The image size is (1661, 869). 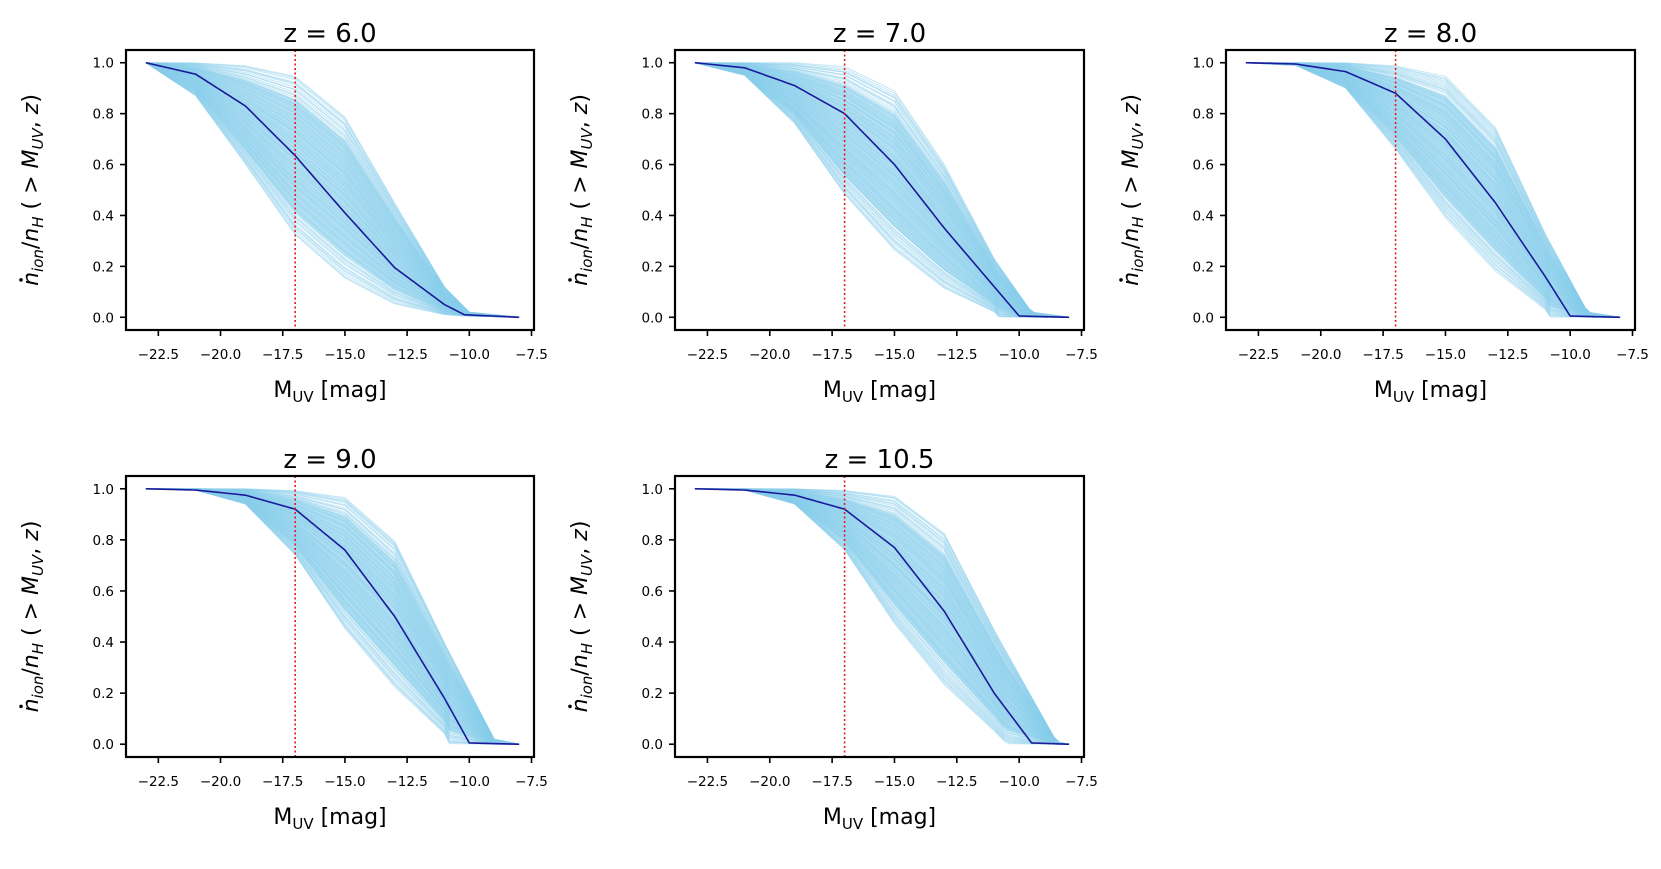 I want to click on x-tick-label: −7.5, so click(x=1632, y=355).